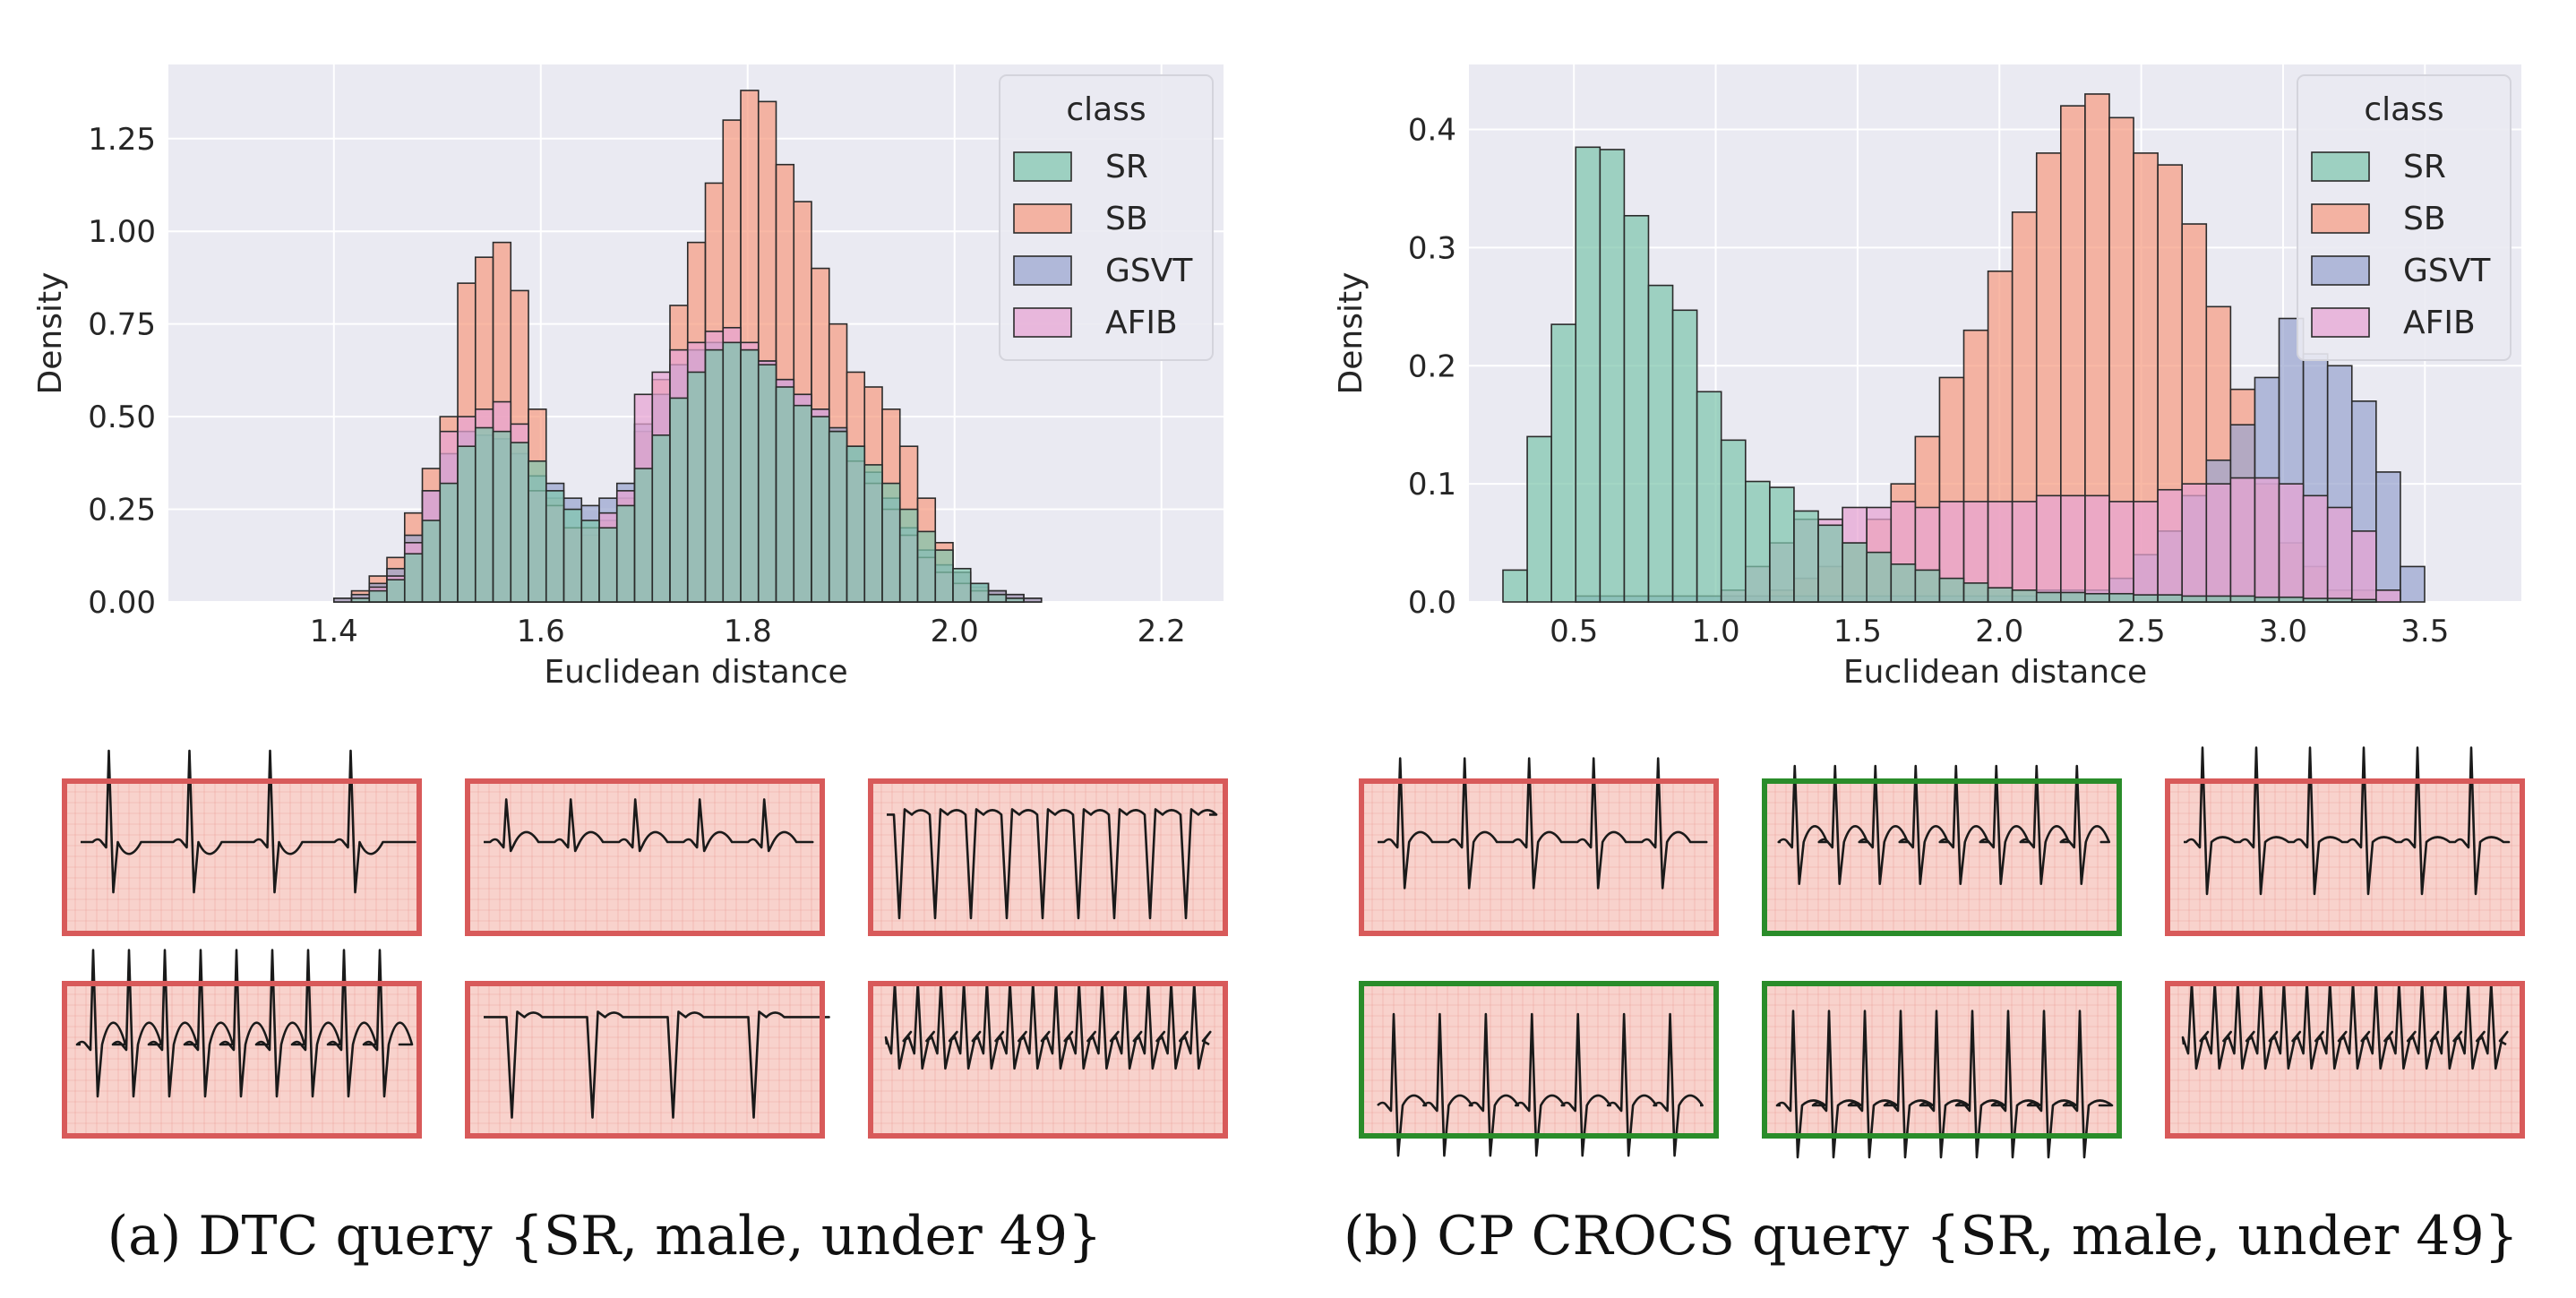 The width and height of the screenshot is (2576, 1298). What do you see at coordinates (1432, 485) in the screenshot?
I see `y-tick-label: 0.1` at bounding box center [1432, 485].